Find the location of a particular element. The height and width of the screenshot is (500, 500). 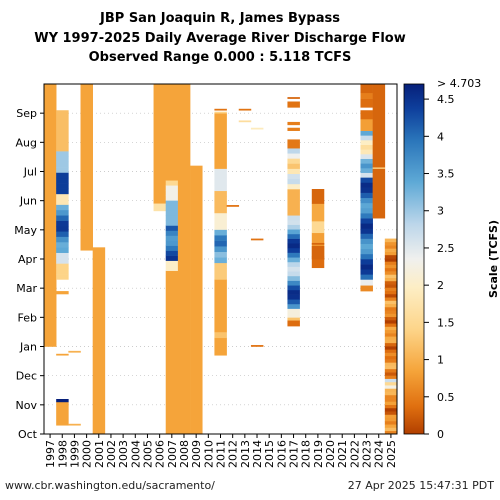

x-tick-label: 2018 is located at coordinates (306, 454).